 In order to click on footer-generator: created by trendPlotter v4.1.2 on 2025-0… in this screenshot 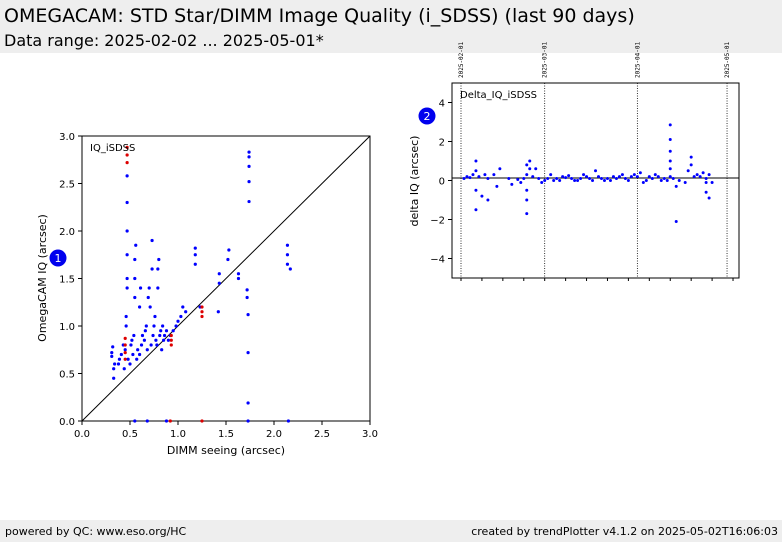, I will do `click(624, 531)`.